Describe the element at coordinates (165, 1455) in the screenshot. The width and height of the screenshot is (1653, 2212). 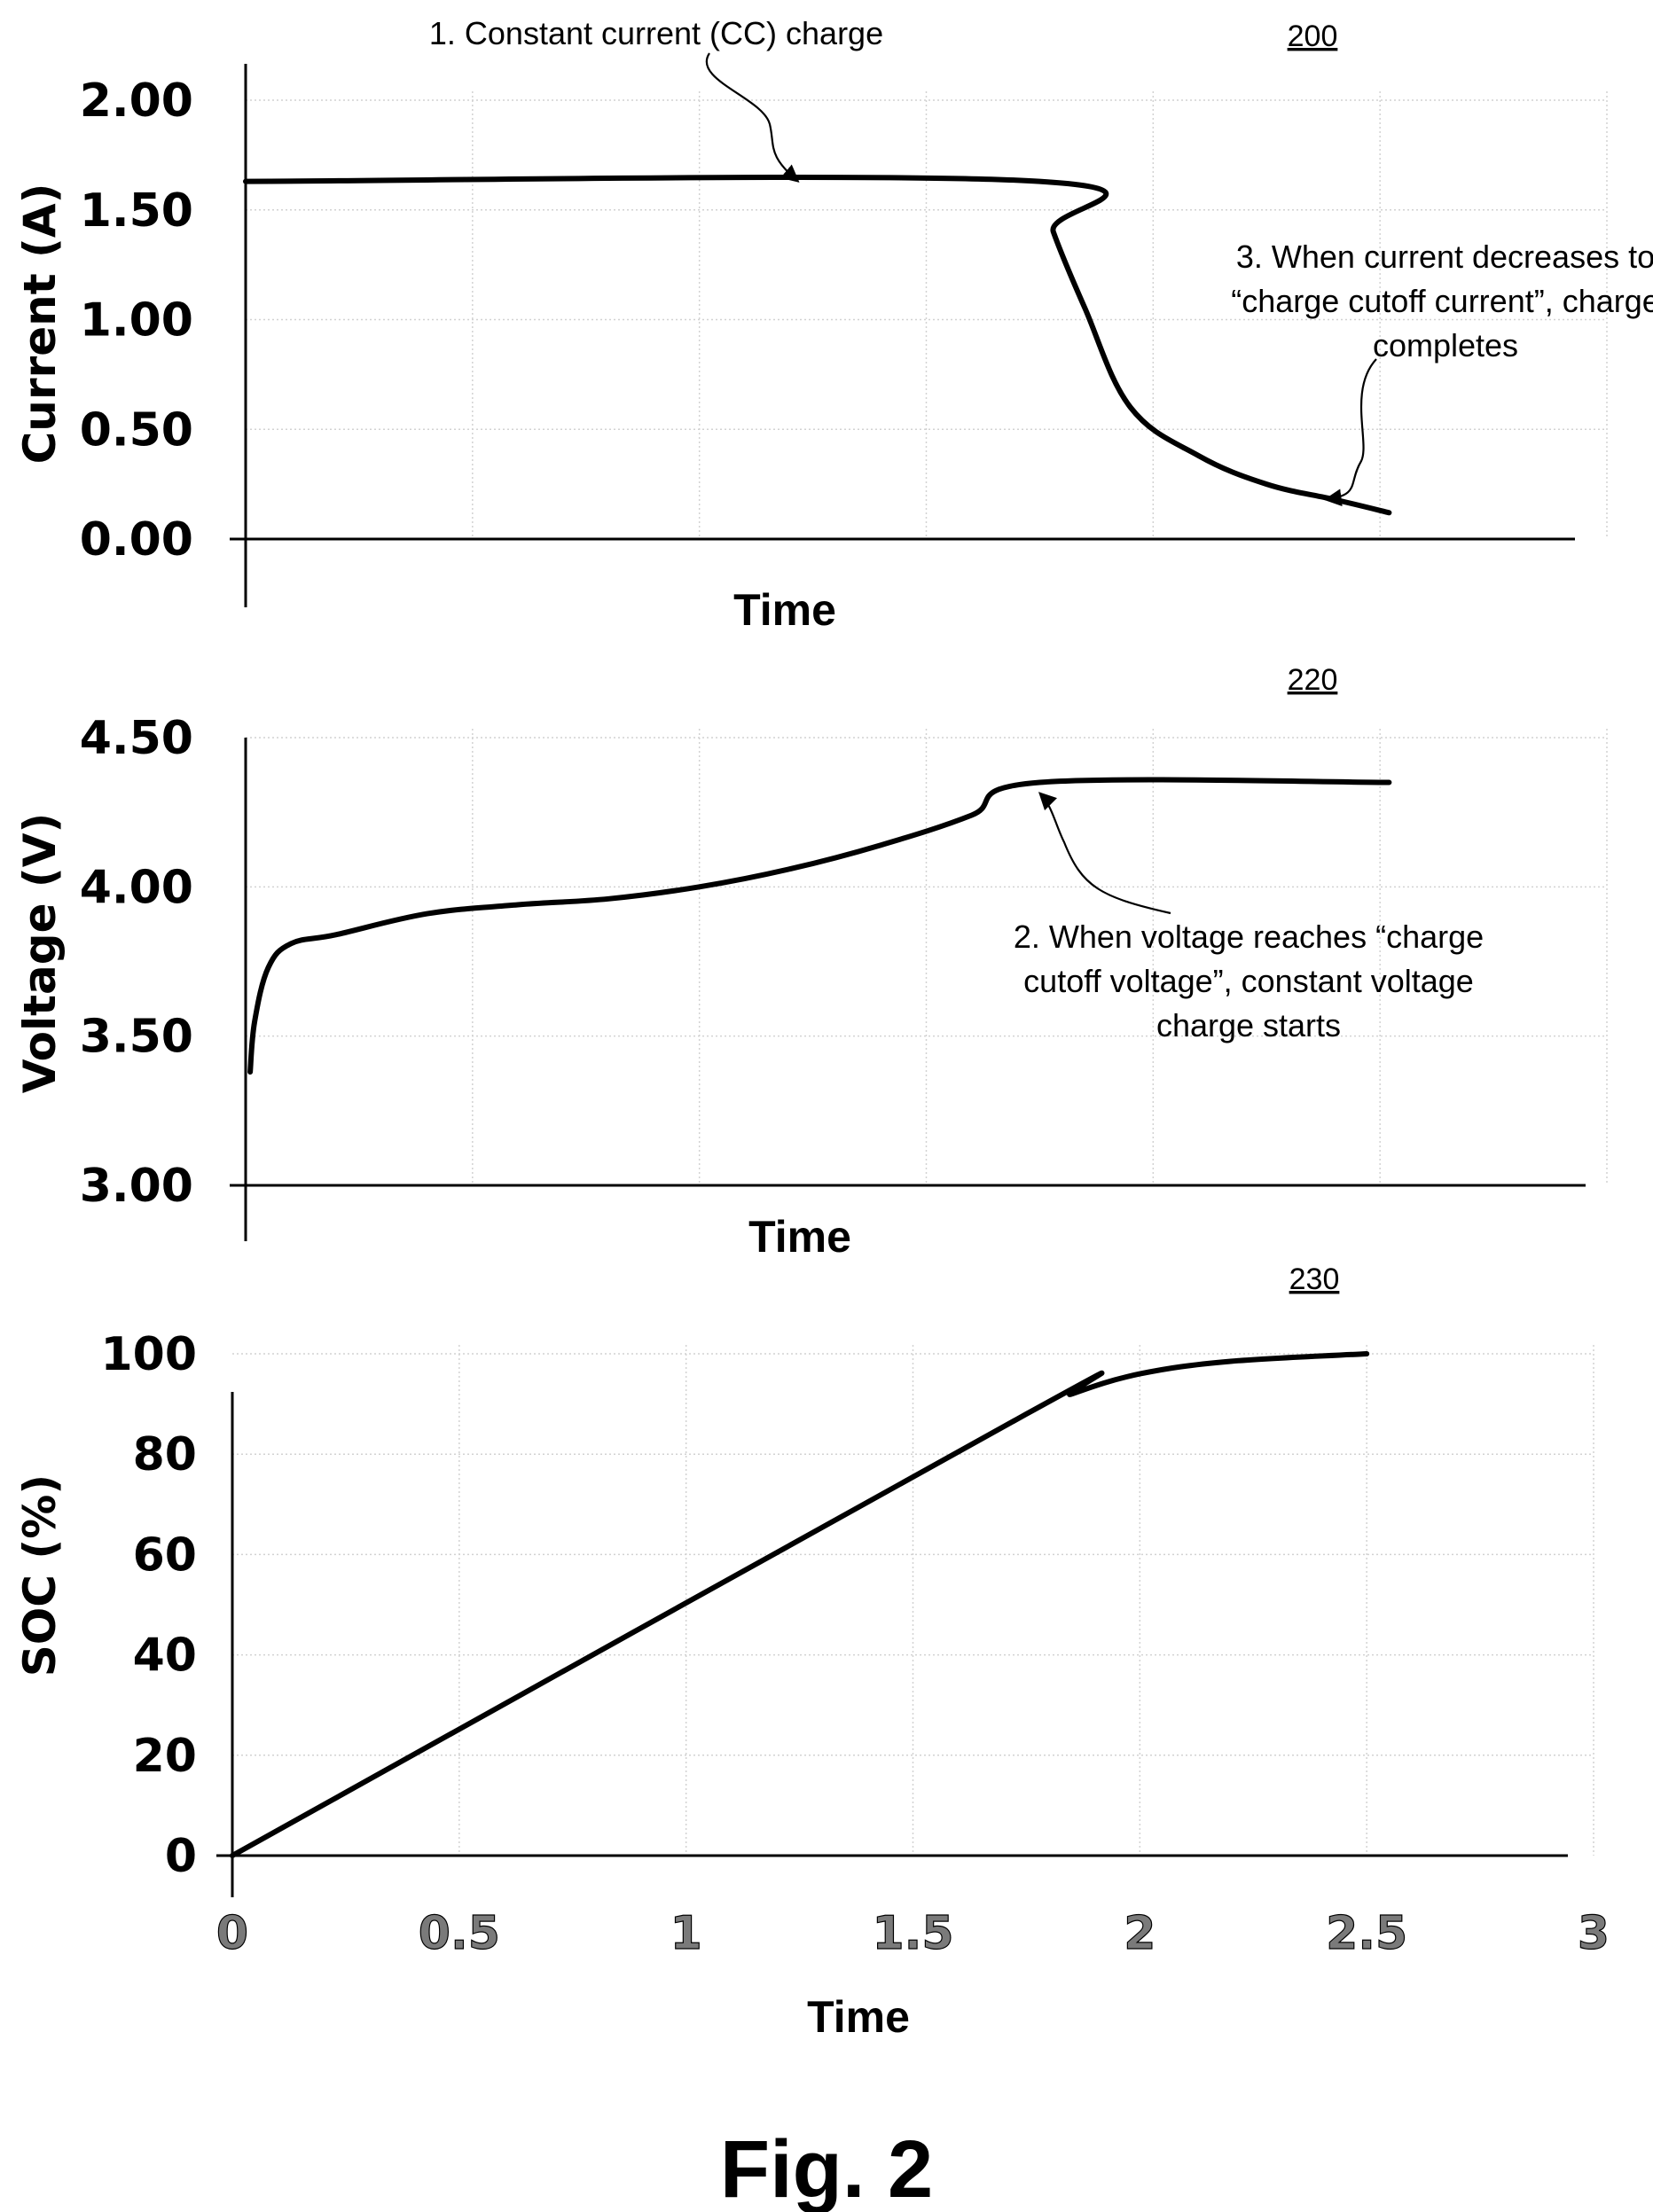
I see `y-tick-label: 80` at that location.